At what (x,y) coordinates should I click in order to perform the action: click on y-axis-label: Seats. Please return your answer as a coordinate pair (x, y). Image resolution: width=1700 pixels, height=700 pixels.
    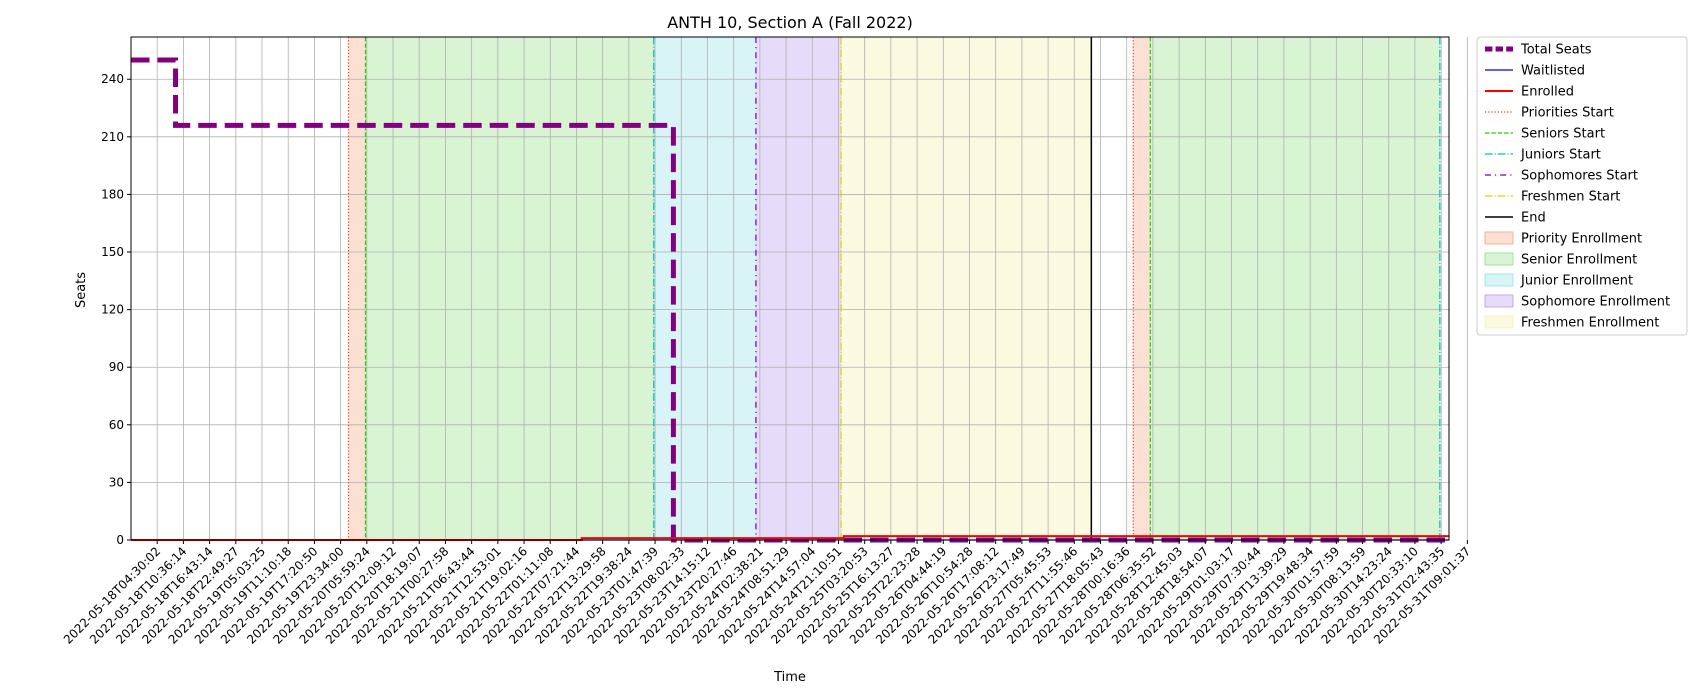
    Looking at the image, I should click on (81, 290).